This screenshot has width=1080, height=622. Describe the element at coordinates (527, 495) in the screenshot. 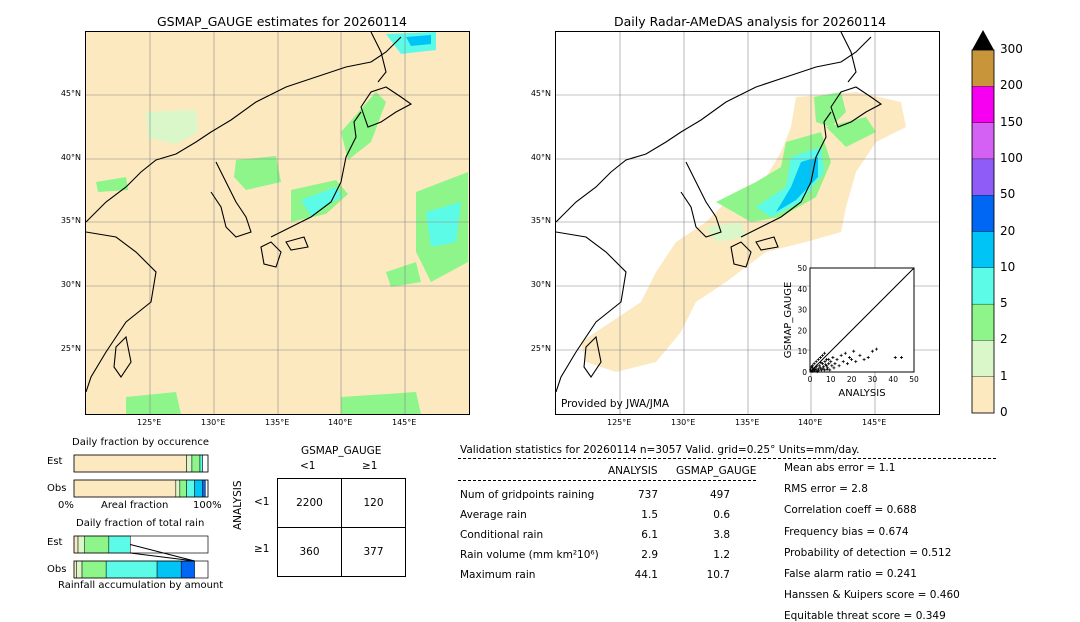

I see `stat-label: Num of gridpoints raining` at that location.